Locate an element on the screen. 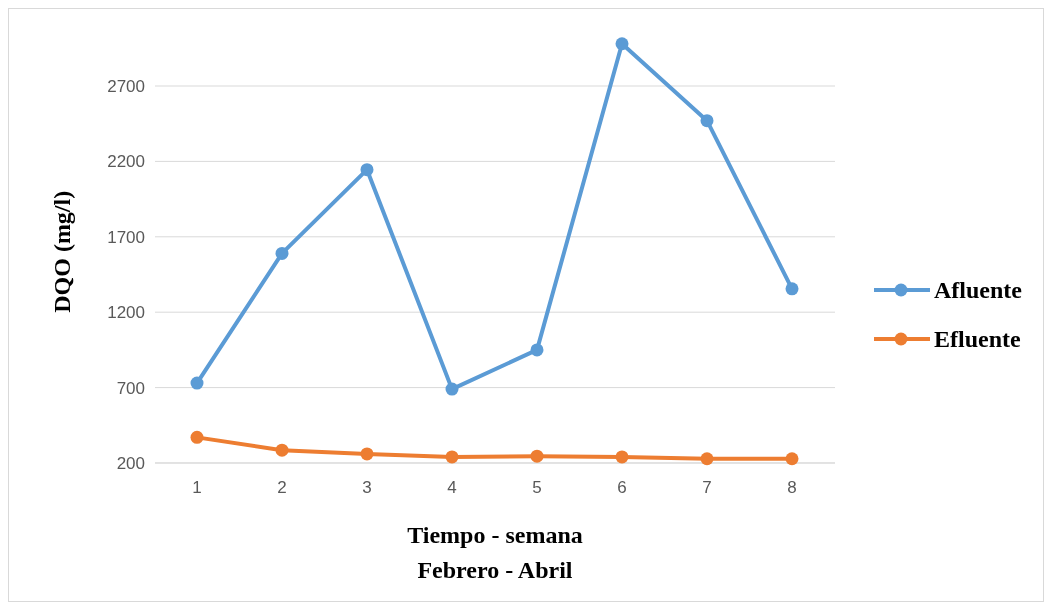 This screenshot has width=1052, height=610. y-tick-label: 2200 is located at coordinates (126, 162).